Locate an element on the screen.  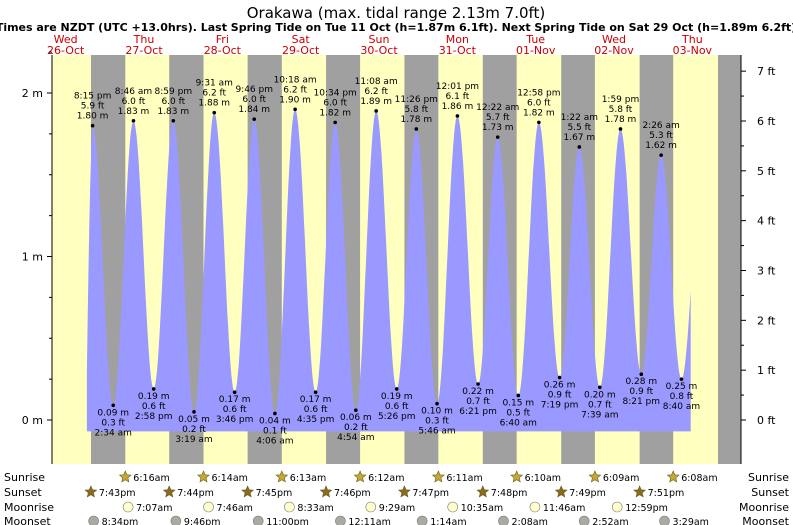
day-date-label: 26-Oct is located at coordinates (66, 50).